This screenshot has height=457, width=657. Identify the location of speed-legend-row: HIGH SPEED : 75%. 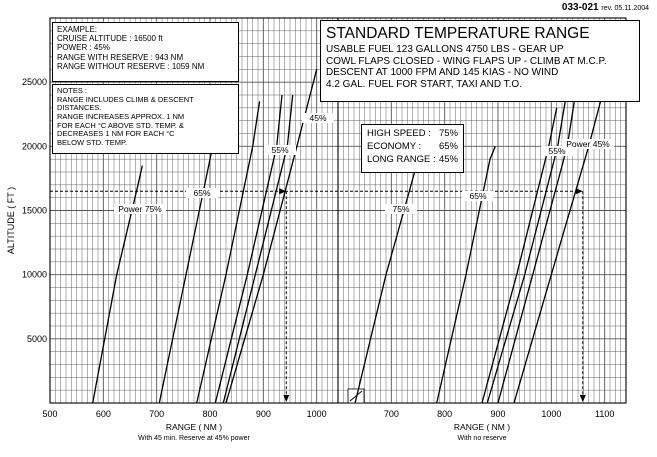
(412, 134).